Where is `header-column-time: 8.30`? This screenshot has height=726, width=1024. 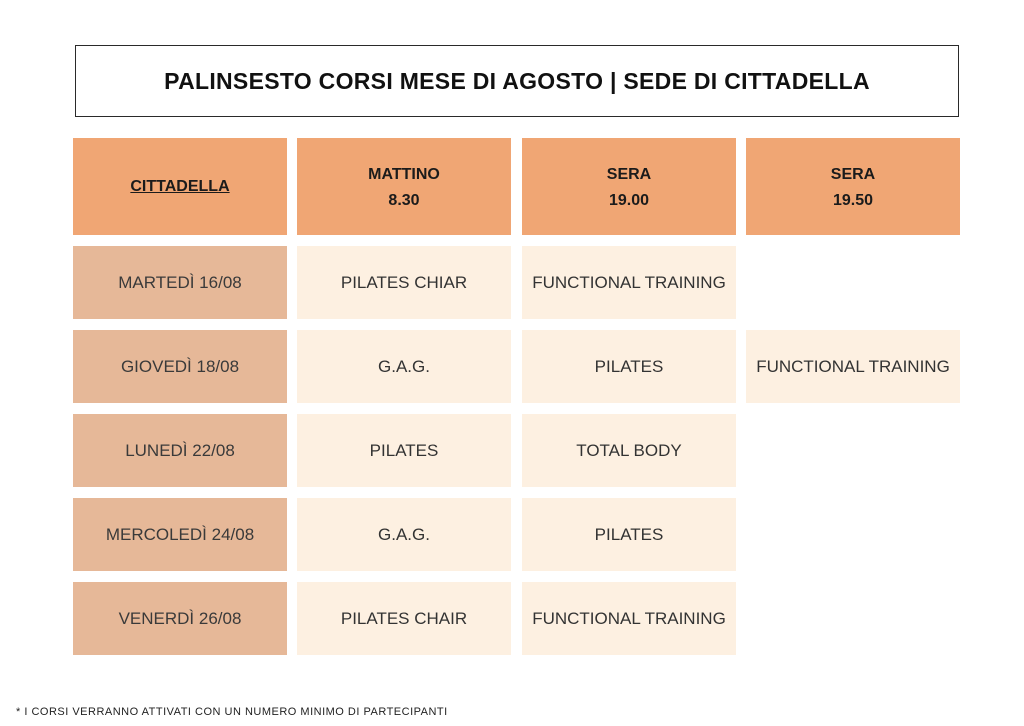
header-column-time: 8.30 is located at coordinates (404, 200).